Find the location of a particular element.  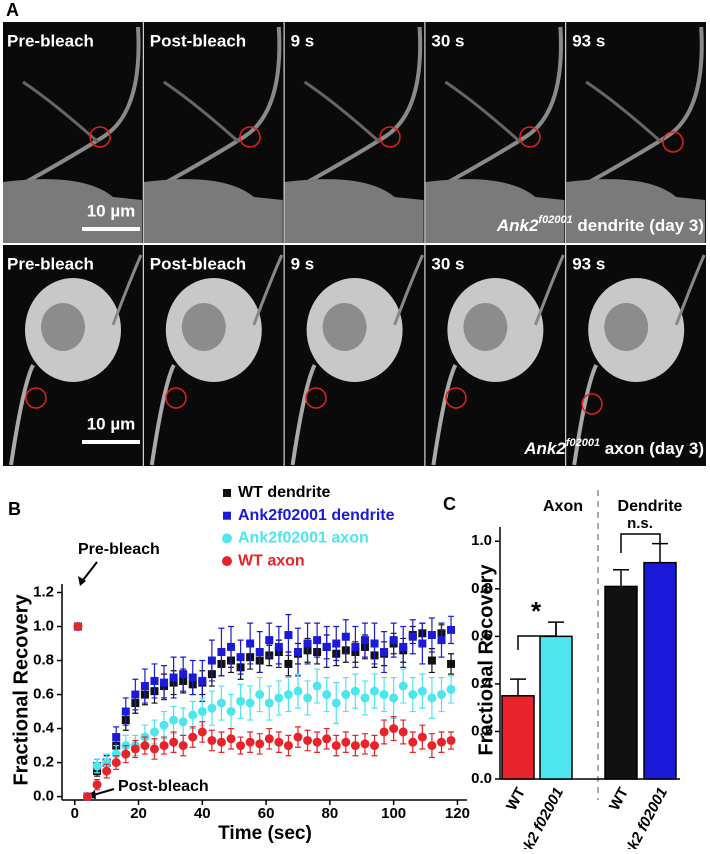

annotation: Pre-bleach is located at coordinates (119, 549).